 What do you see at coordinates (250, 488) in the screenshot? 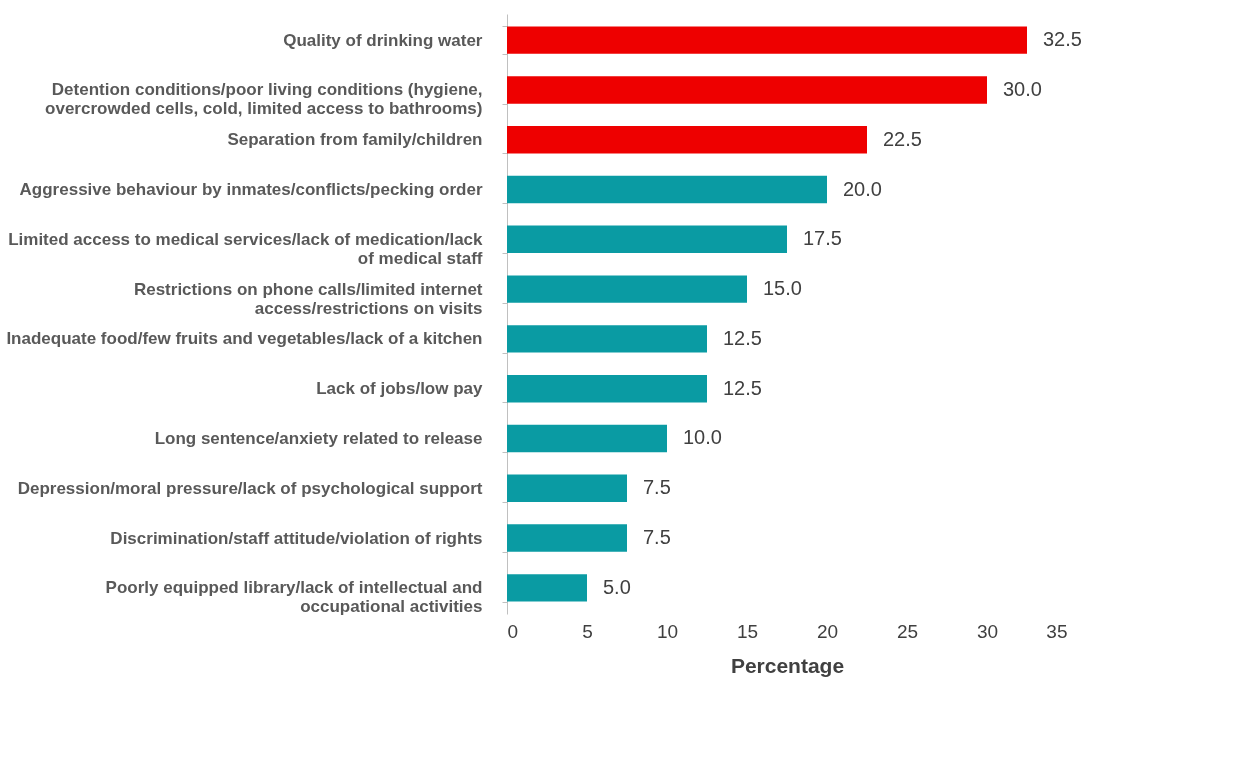
I see `y-tick-label: Depression/moral pressure/lack of psychological support` at bounding box center [250, 488].